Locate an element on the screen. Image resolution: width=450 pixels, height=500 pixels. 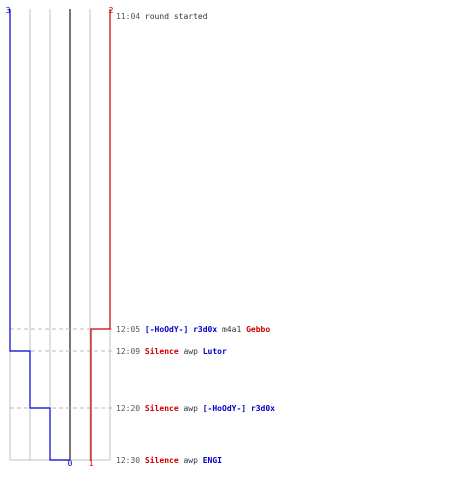
red-alive-end-label: 1 is located at coordinates (91, 463).